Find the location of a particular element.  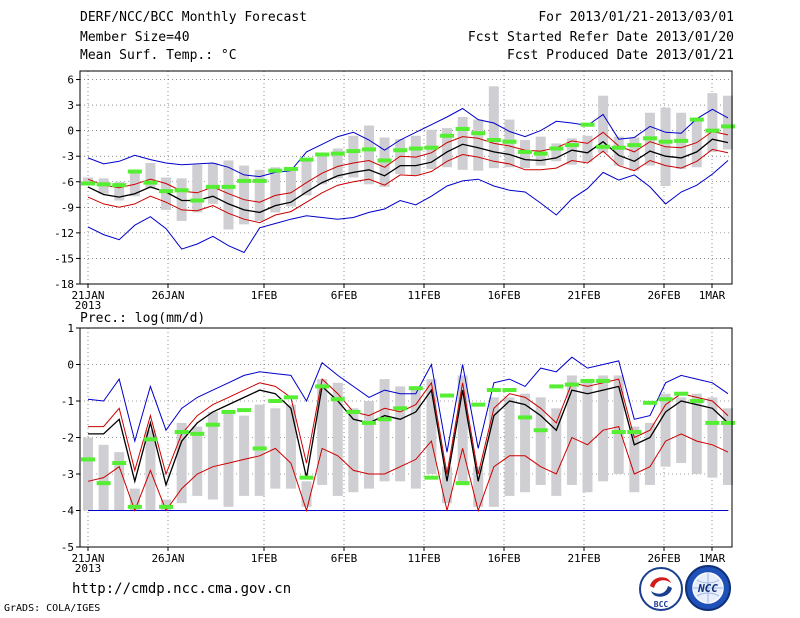

y-tick-label: -15 is located at coordinates (64, 258).